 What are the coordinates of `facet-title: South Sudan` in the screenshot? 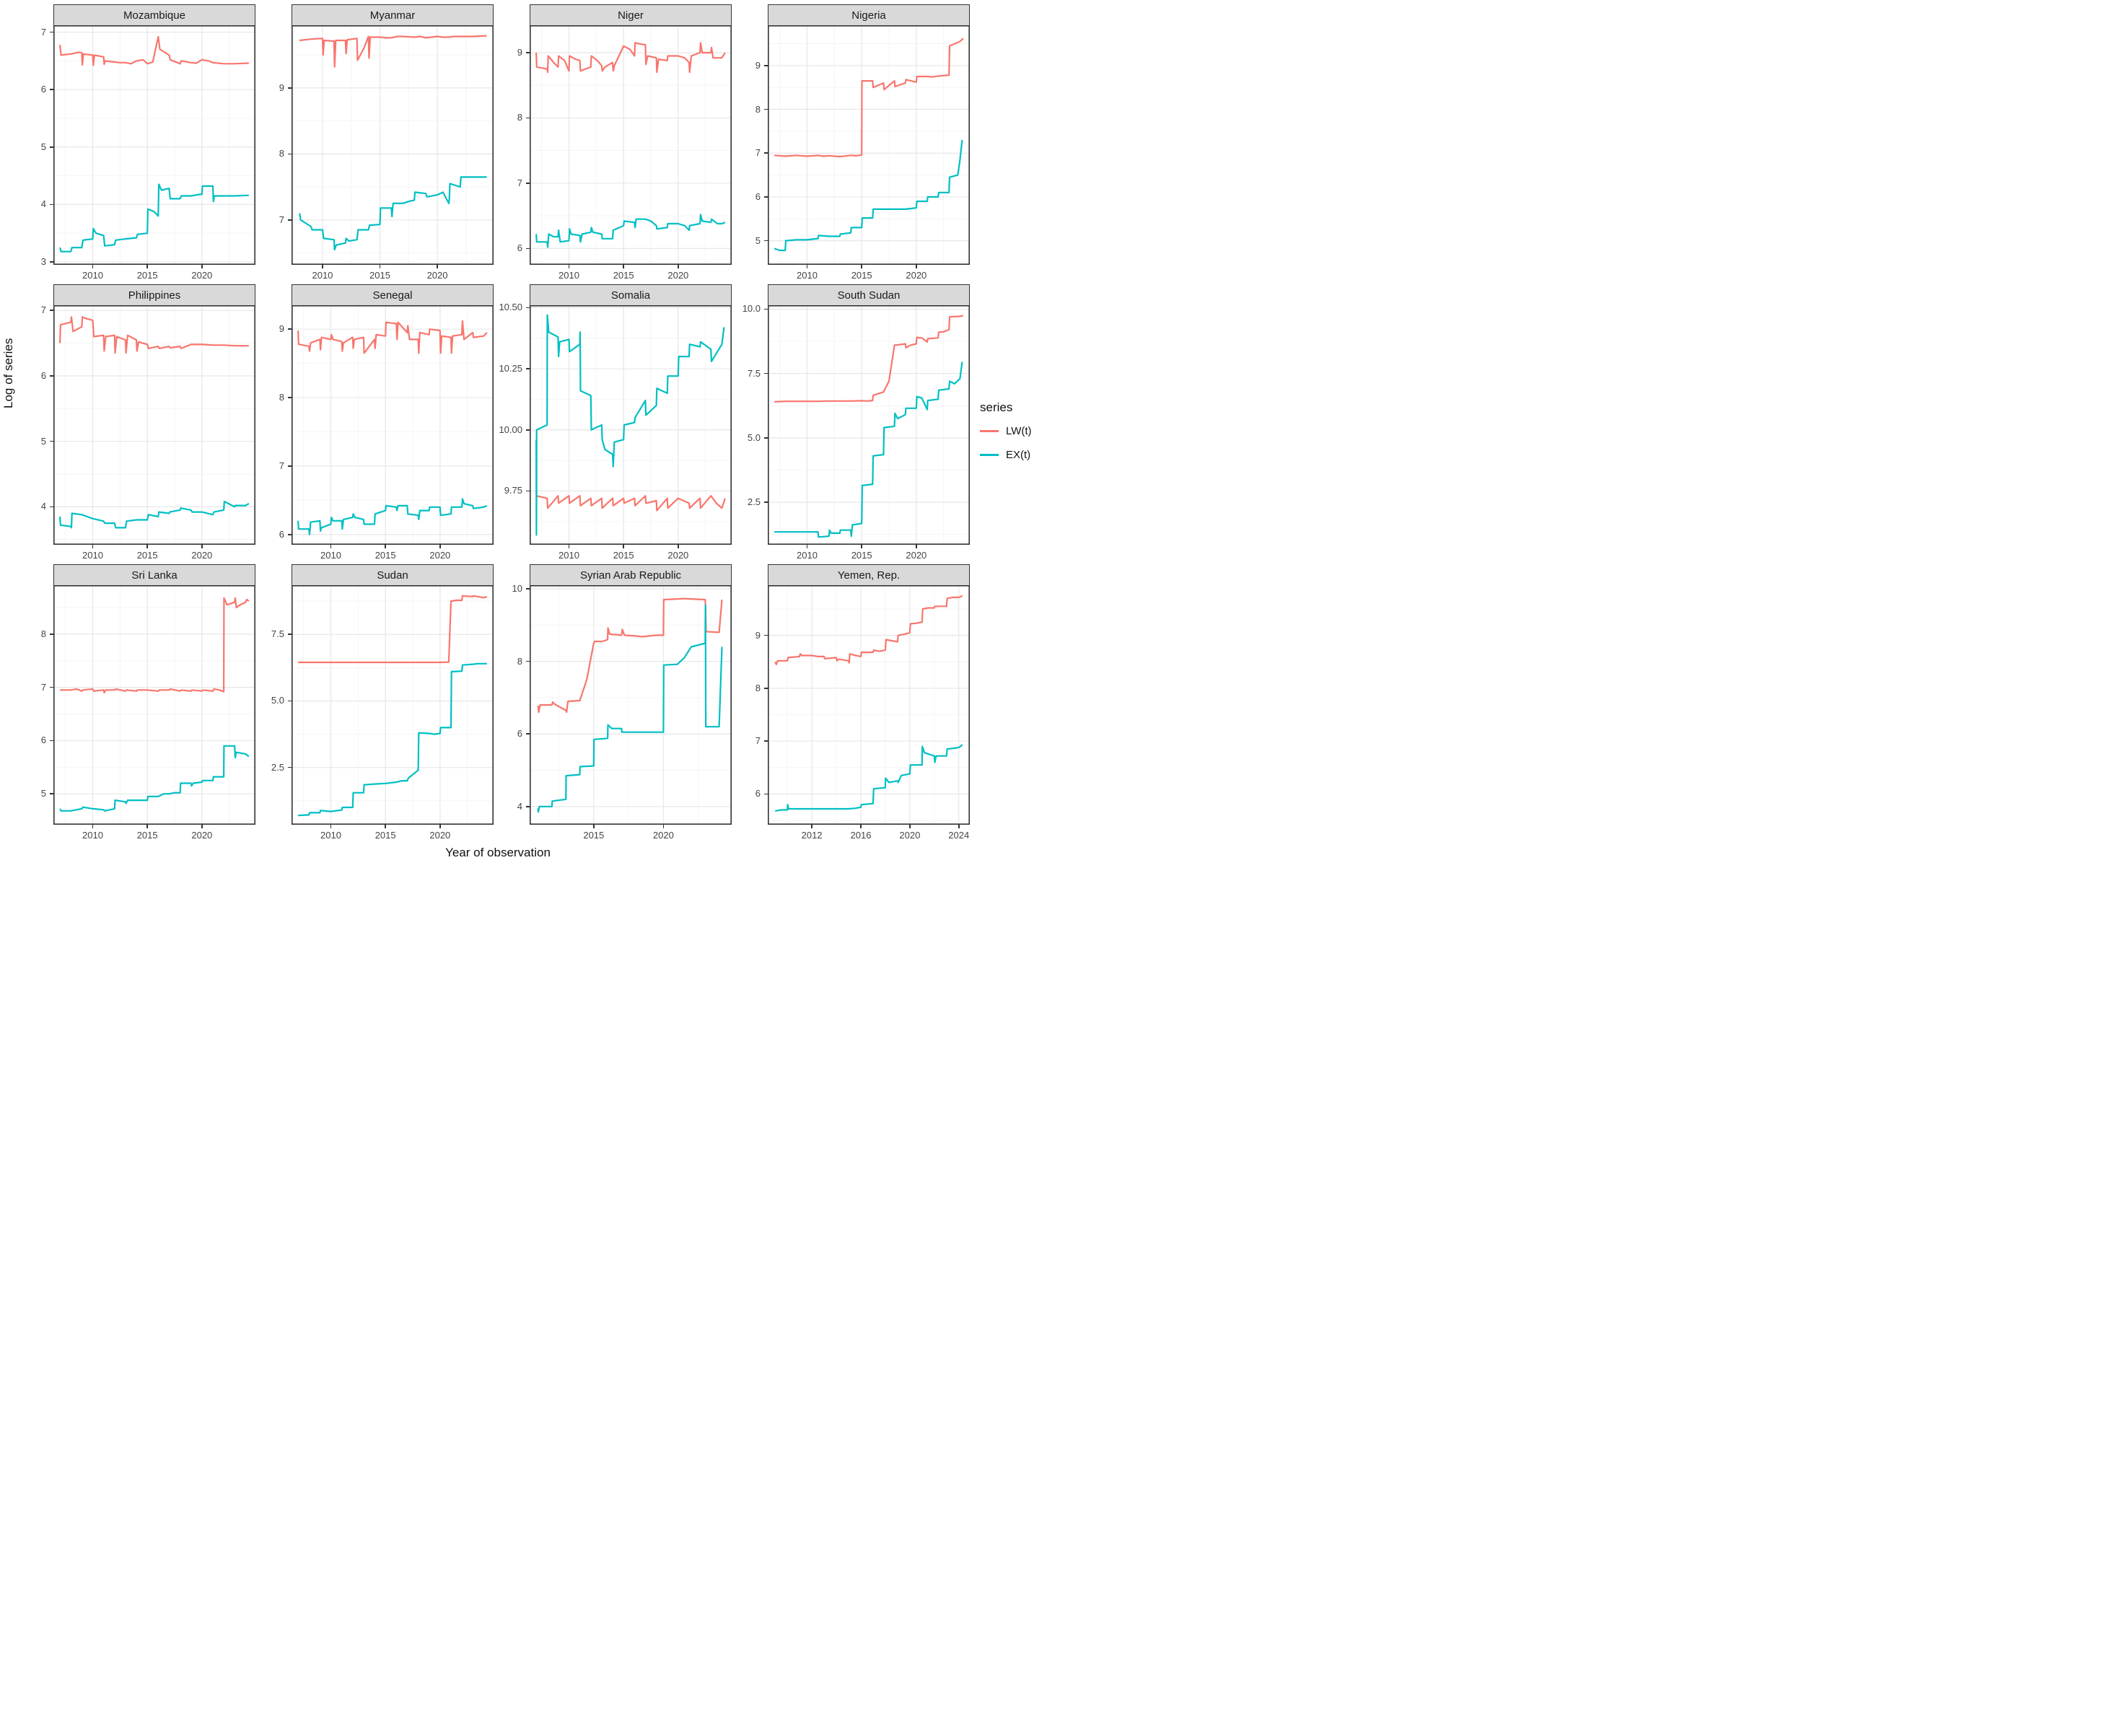 It's located at (869, 295).